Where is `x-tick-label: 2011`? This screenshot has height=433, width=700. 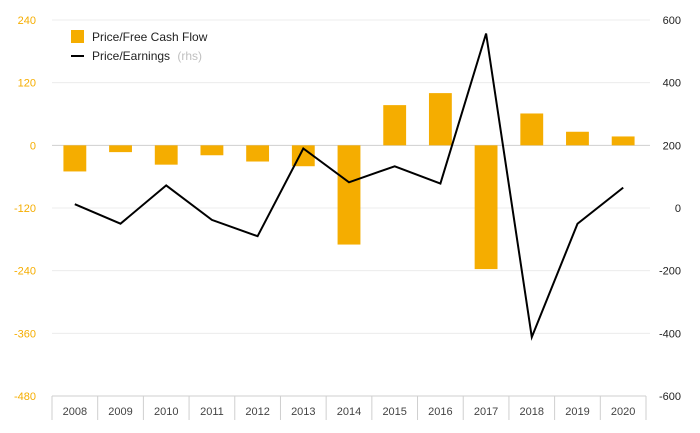 x-tick-label: 2011 is located at coordinates (212, 412).